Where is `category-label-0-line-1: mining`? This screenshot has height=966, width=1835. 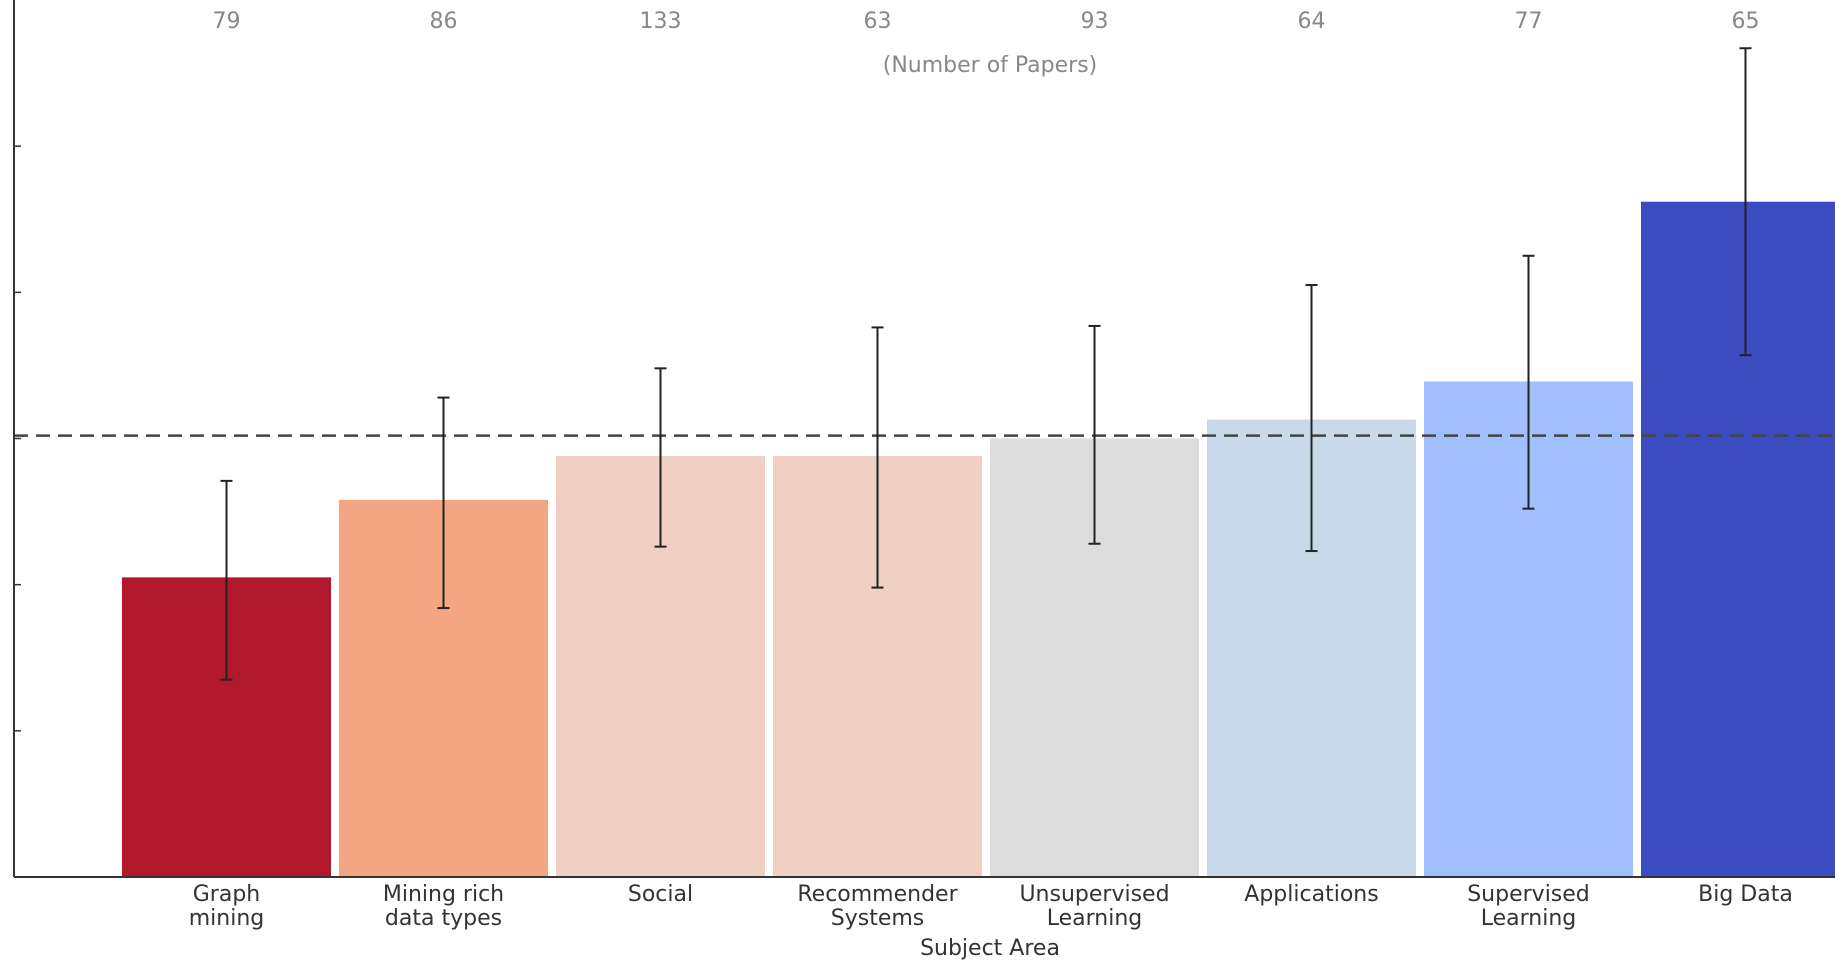 category-label-0-line-1: mining is located at coordinates (227, 918).